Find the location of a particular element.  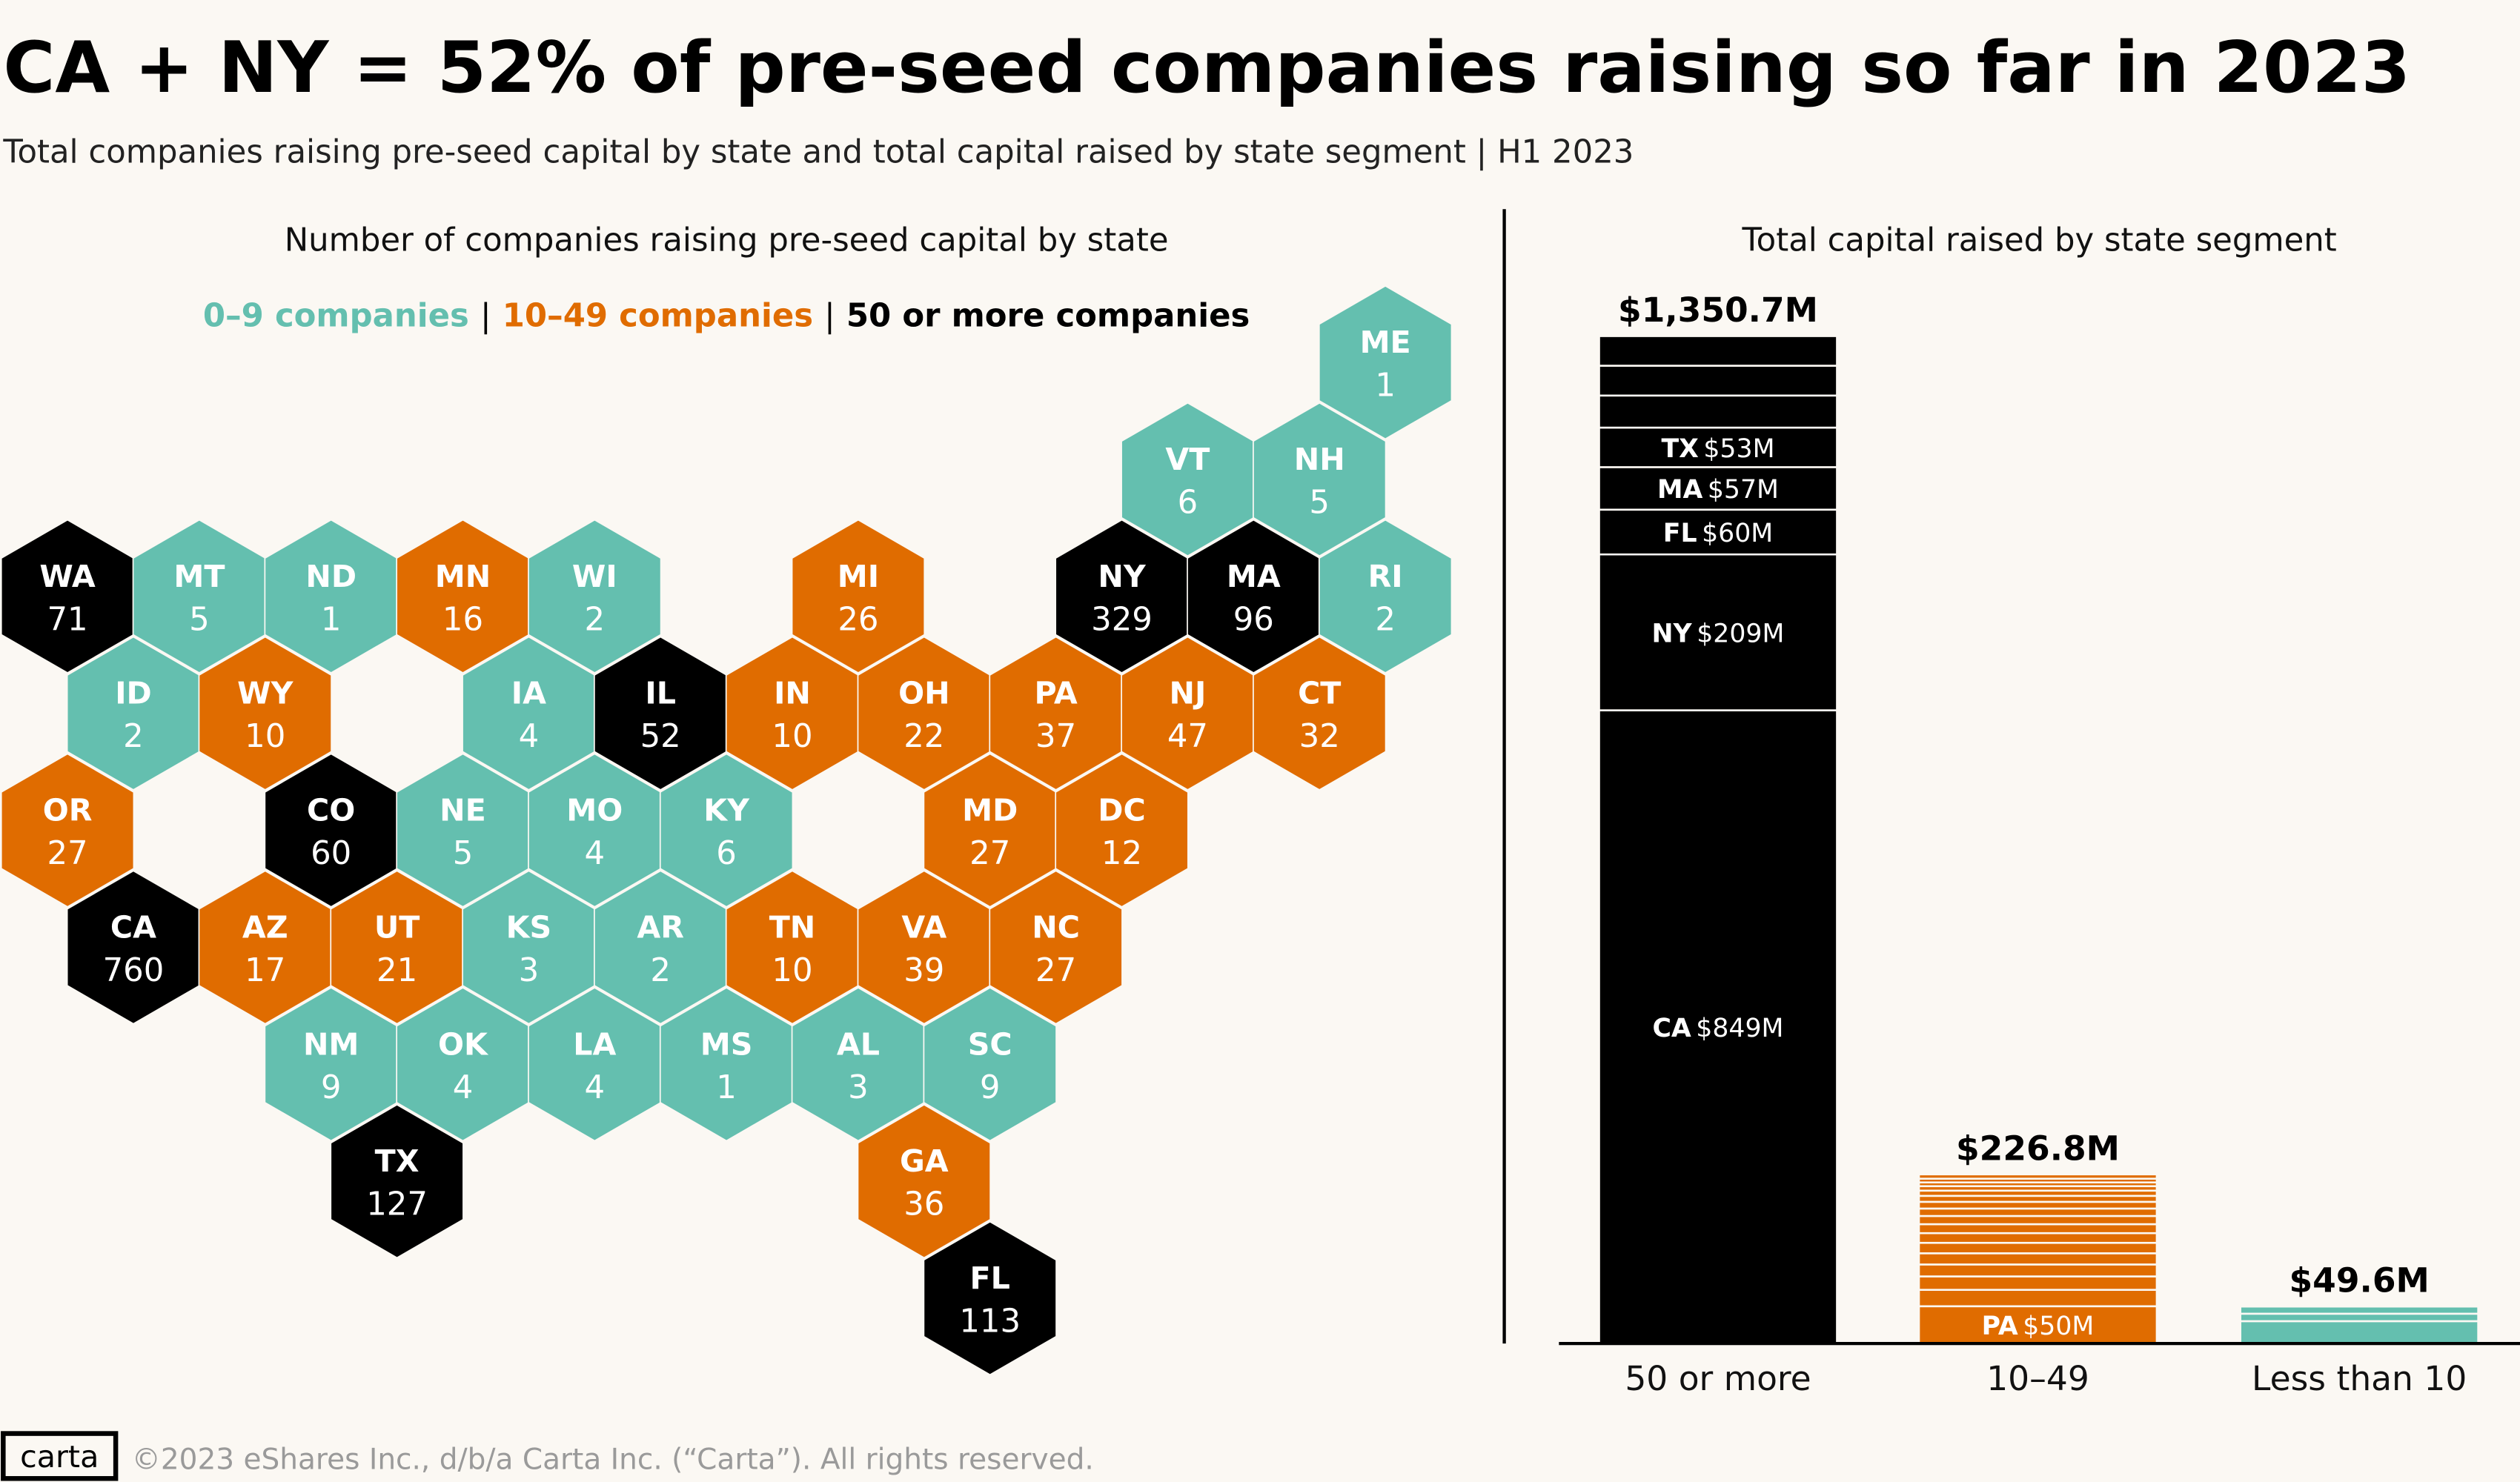

state-count: 113 is located at coordinates (990, 1321).